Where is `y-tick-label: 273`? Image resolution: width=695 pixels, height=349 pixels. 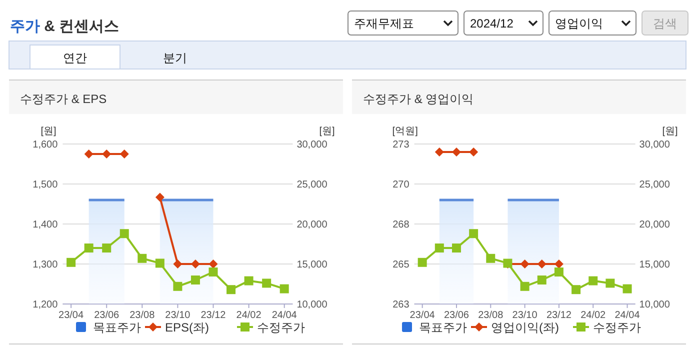
y-tick-label: 273 is located at coordinates (401, 145).